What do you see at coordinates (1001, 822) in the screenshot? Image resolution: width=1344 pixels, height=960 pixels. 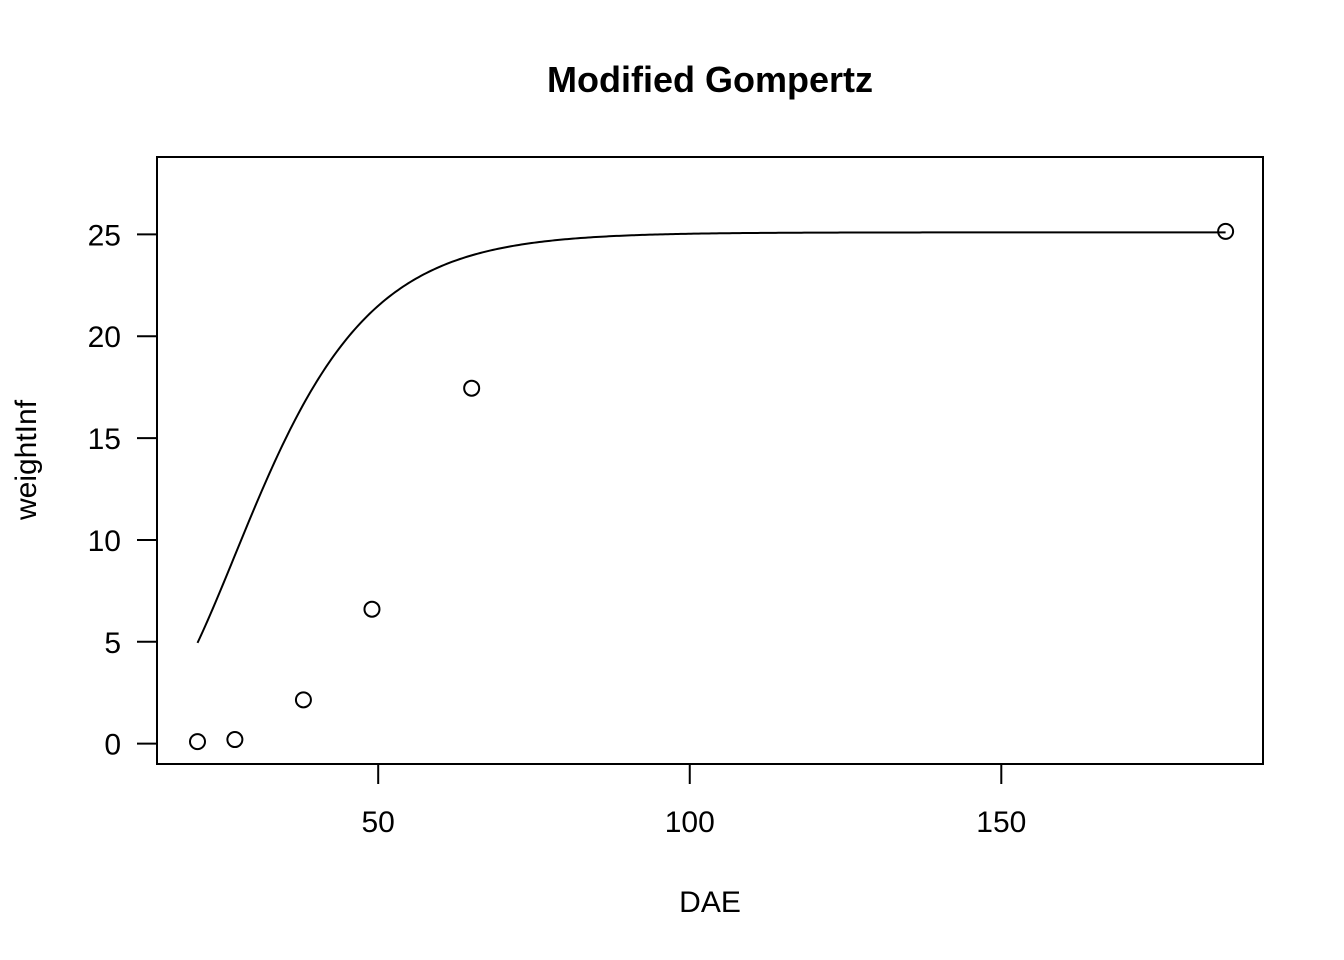 I see `x-tick-label: 150` at bounding box center [1001, 822].